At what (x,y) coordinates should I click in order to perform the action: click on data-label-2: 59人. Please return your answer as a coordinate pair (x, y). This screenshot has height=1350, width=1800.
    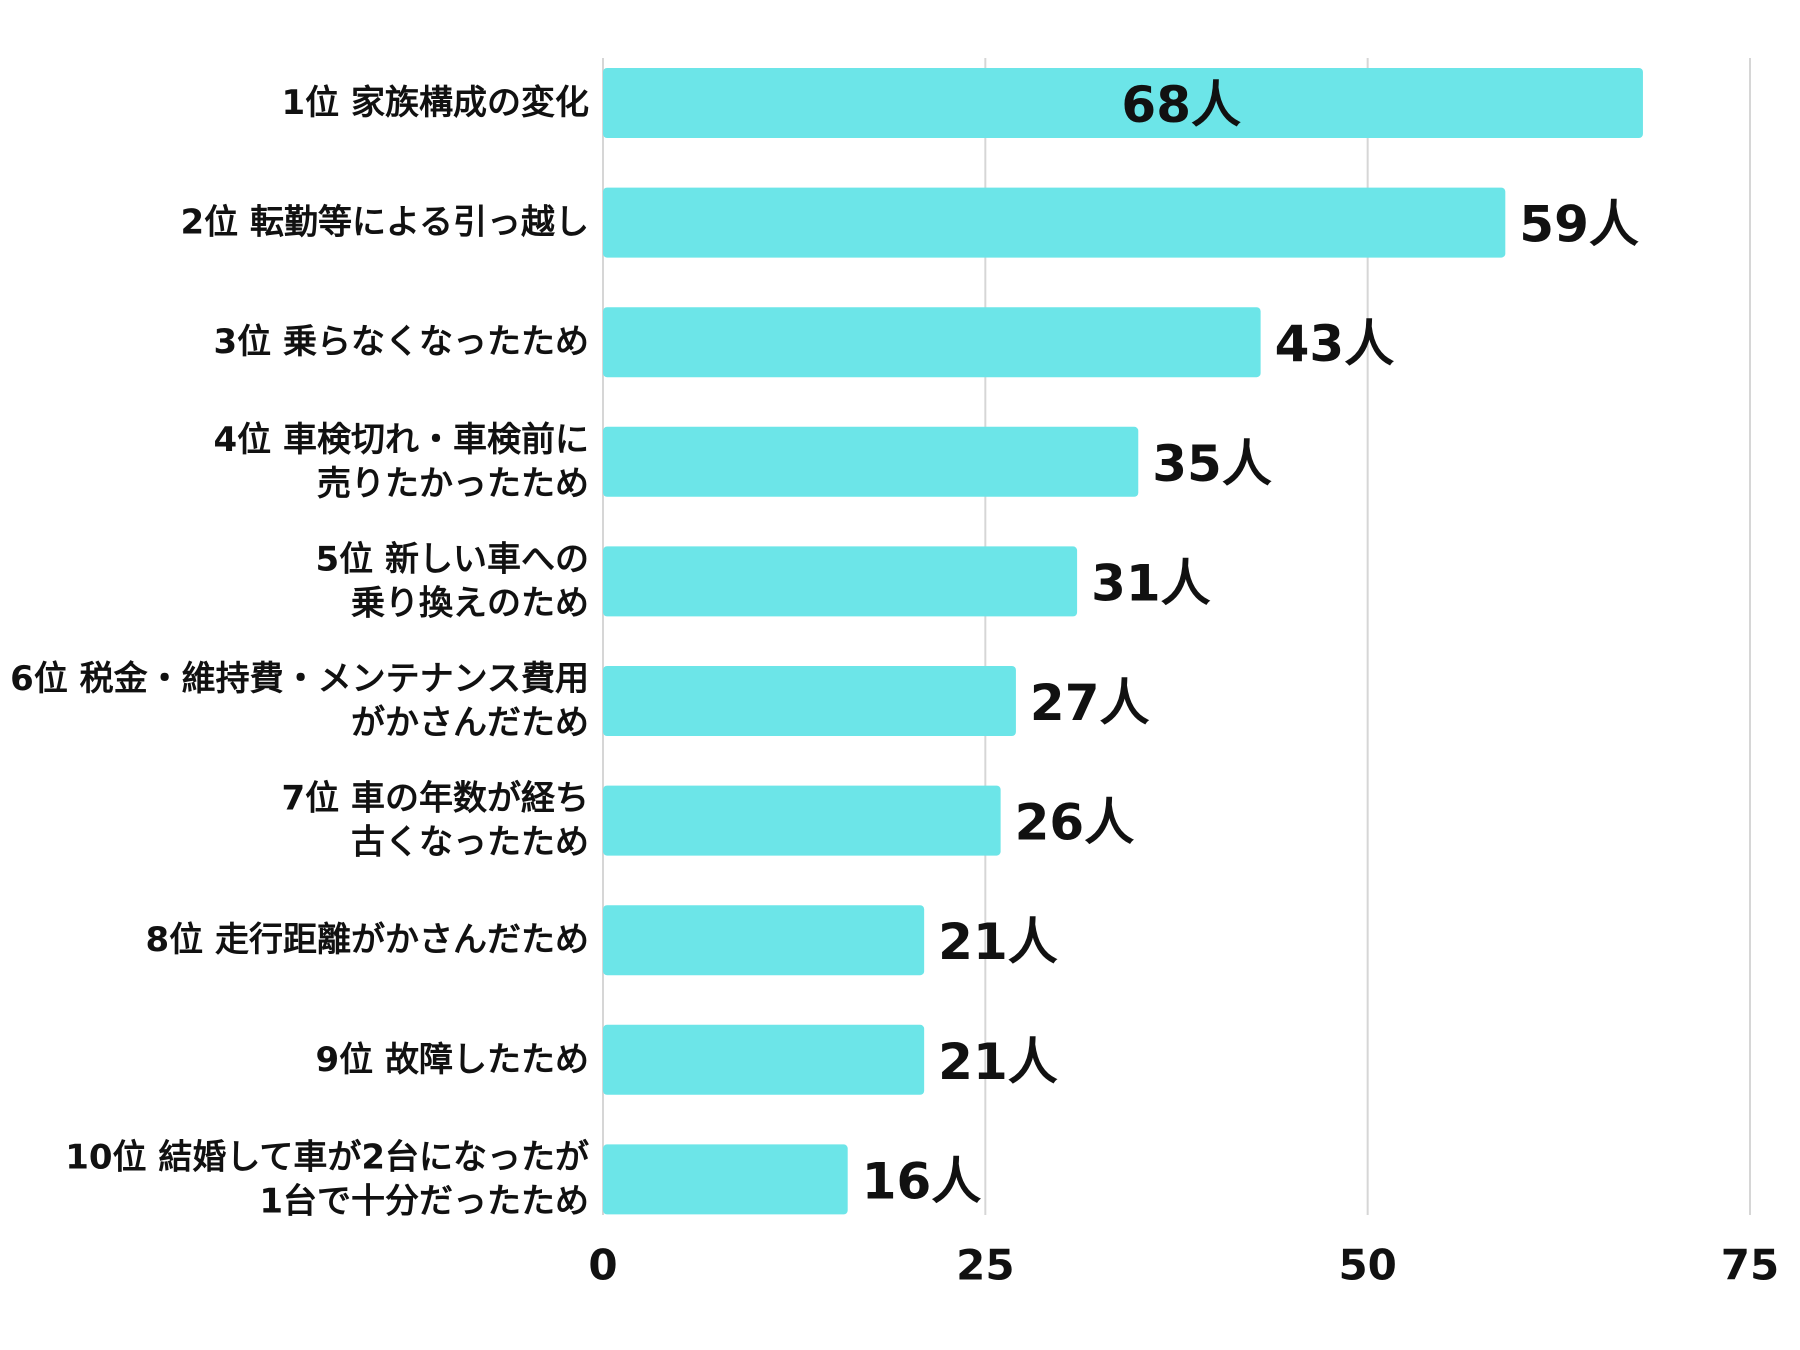
    Looking at the image, I should click on (1579, 225).